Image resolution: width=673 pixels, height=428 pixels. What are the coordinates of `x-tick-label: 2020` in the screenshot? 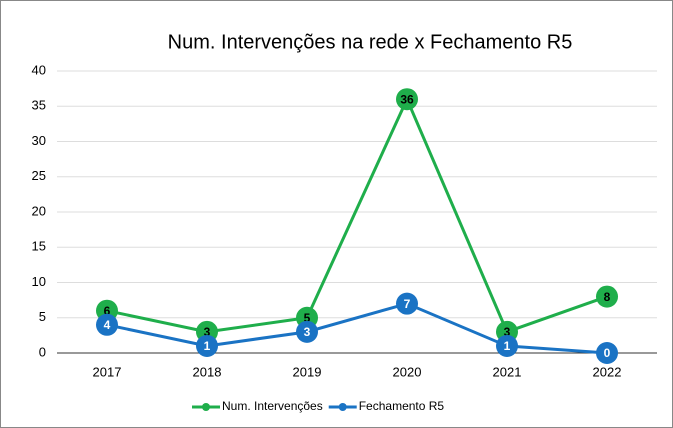 It's located at (407, 371).